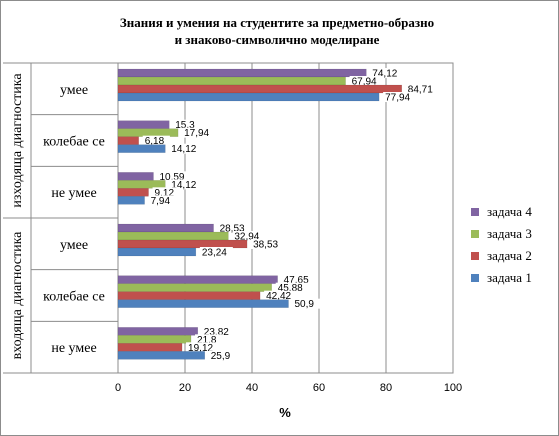  I want to click on data-label: 74,12, so click(384, 74).